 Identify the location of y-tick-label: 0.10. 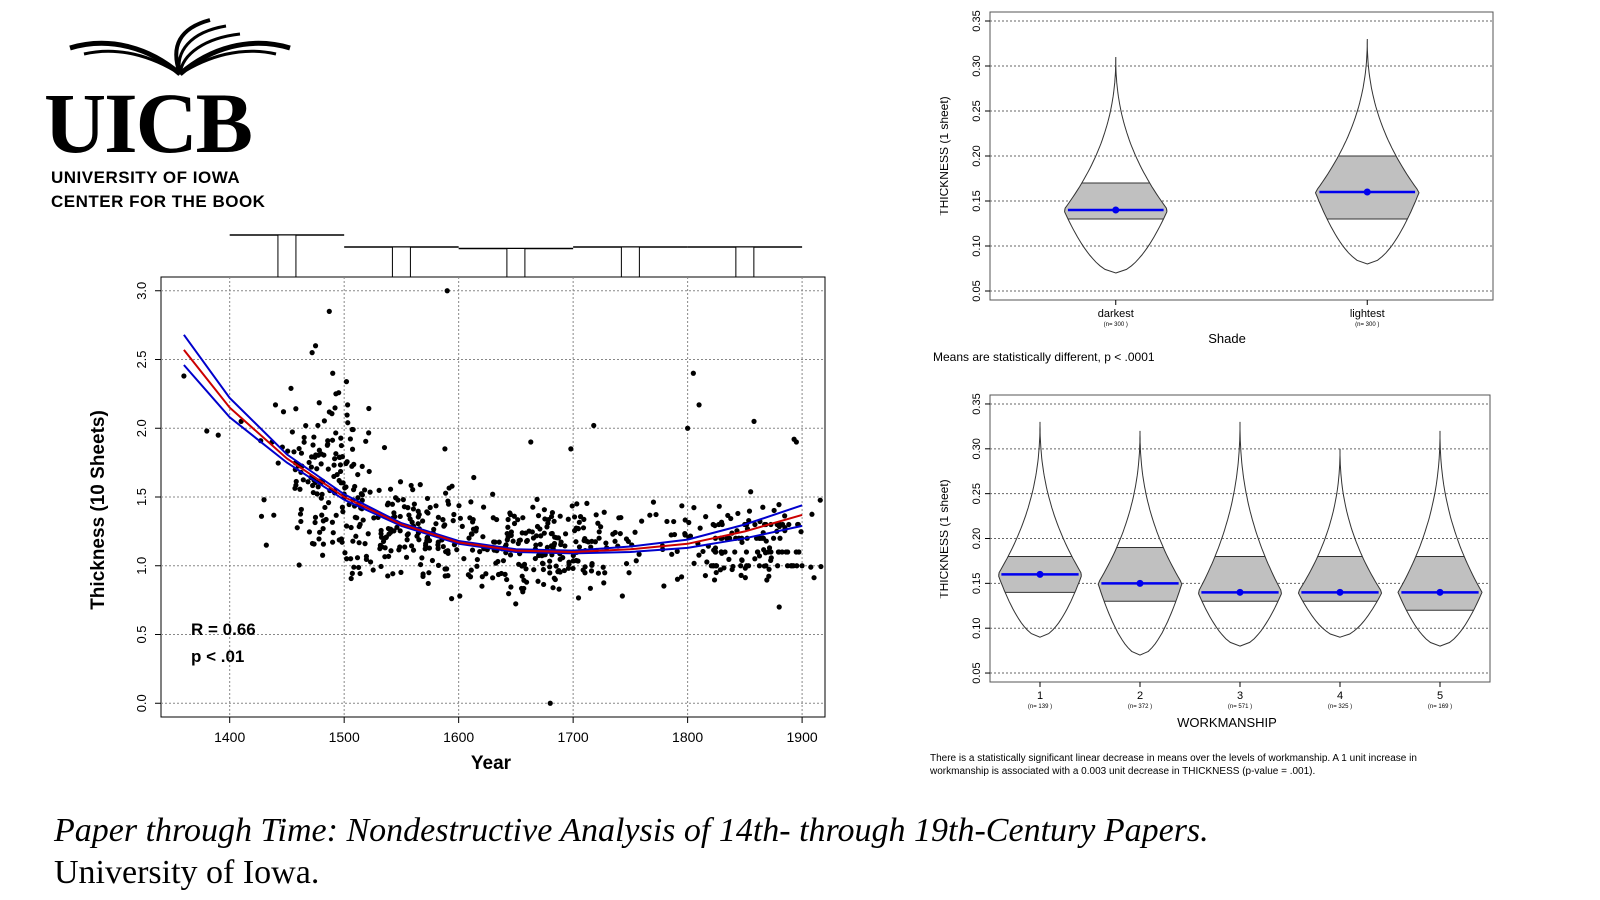
(977, 627).